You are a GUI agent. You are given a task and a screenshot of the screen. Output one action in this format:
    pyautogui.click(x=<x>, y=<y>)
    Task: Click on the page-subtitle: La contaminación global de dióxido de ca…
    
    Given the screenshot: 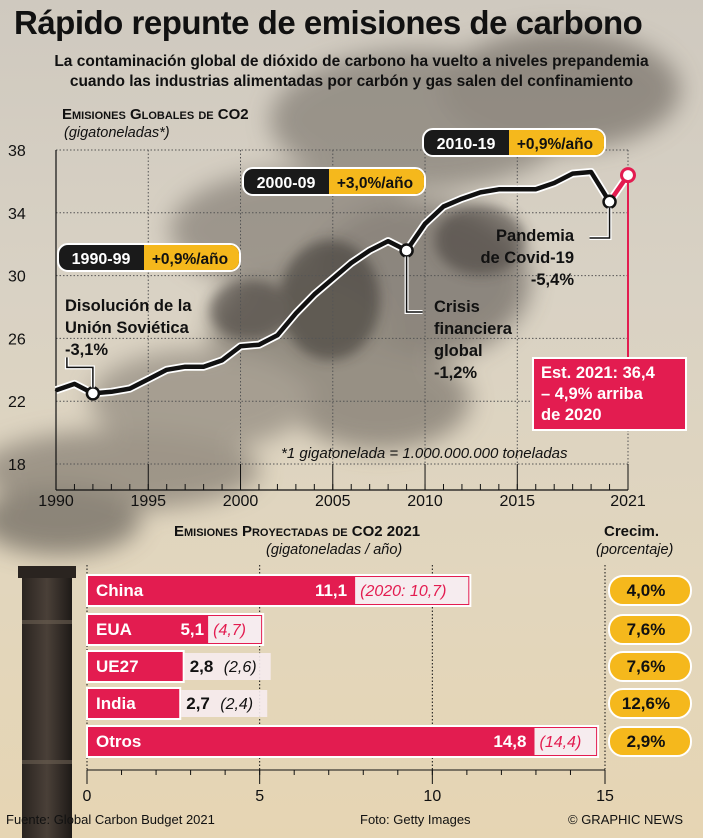 What is the action you would take?
    pyautogui.click(x=351, y=72)
    